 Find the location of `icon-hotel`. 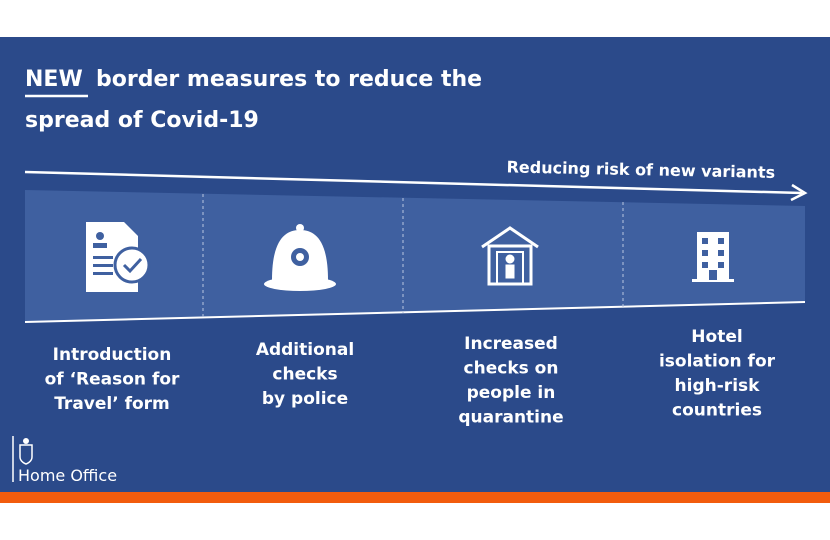

icon-hotel is located at coordinates (713, 257).